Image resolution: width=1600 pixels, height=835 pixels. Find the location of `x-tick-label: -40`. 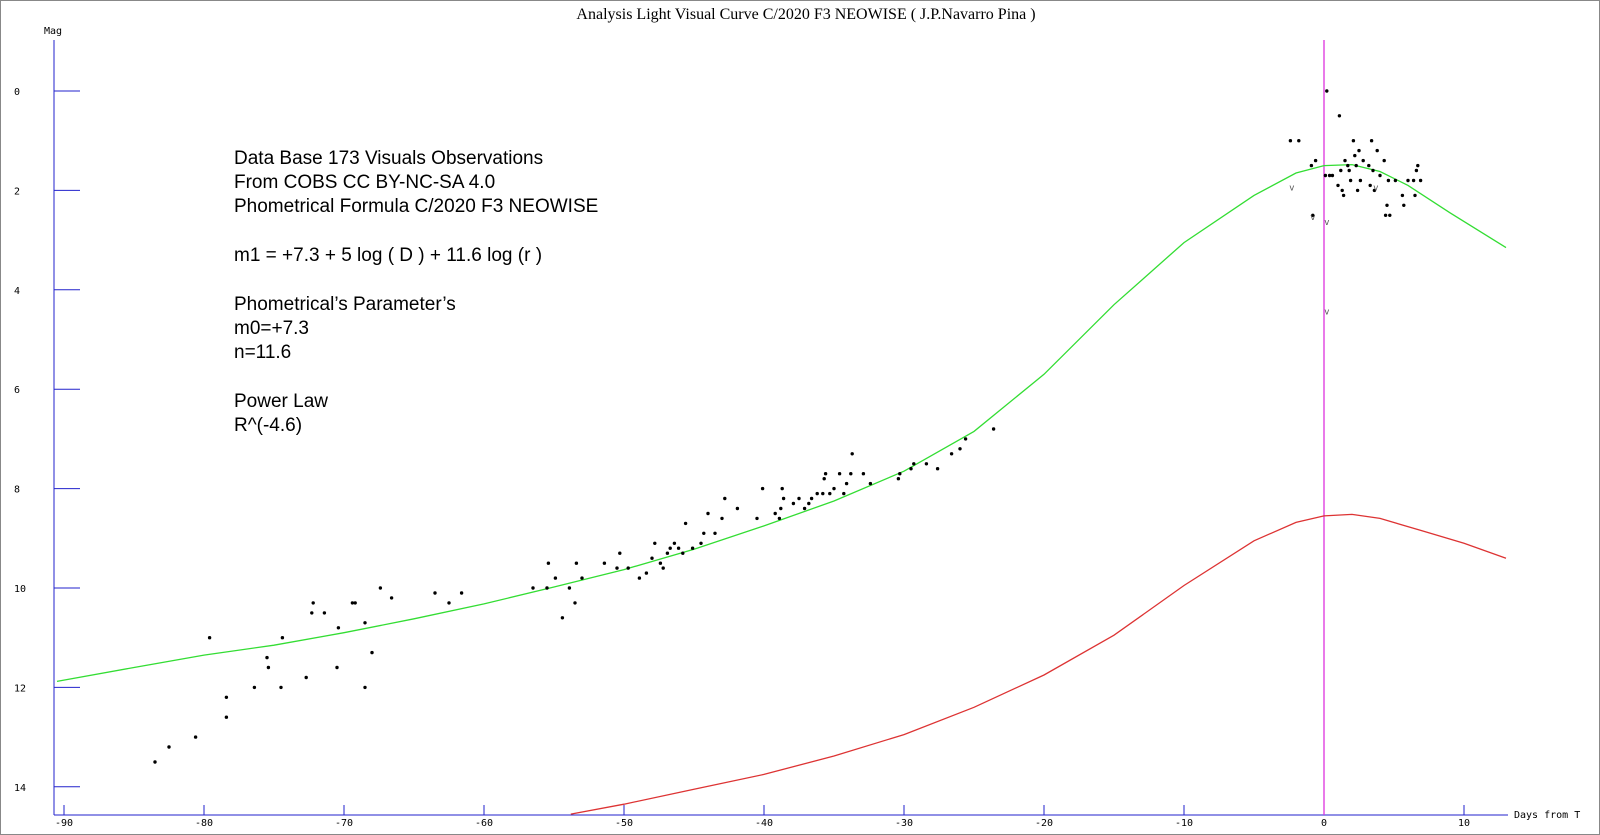

x-tick-label: -40 is located at coordinates (764, 823).